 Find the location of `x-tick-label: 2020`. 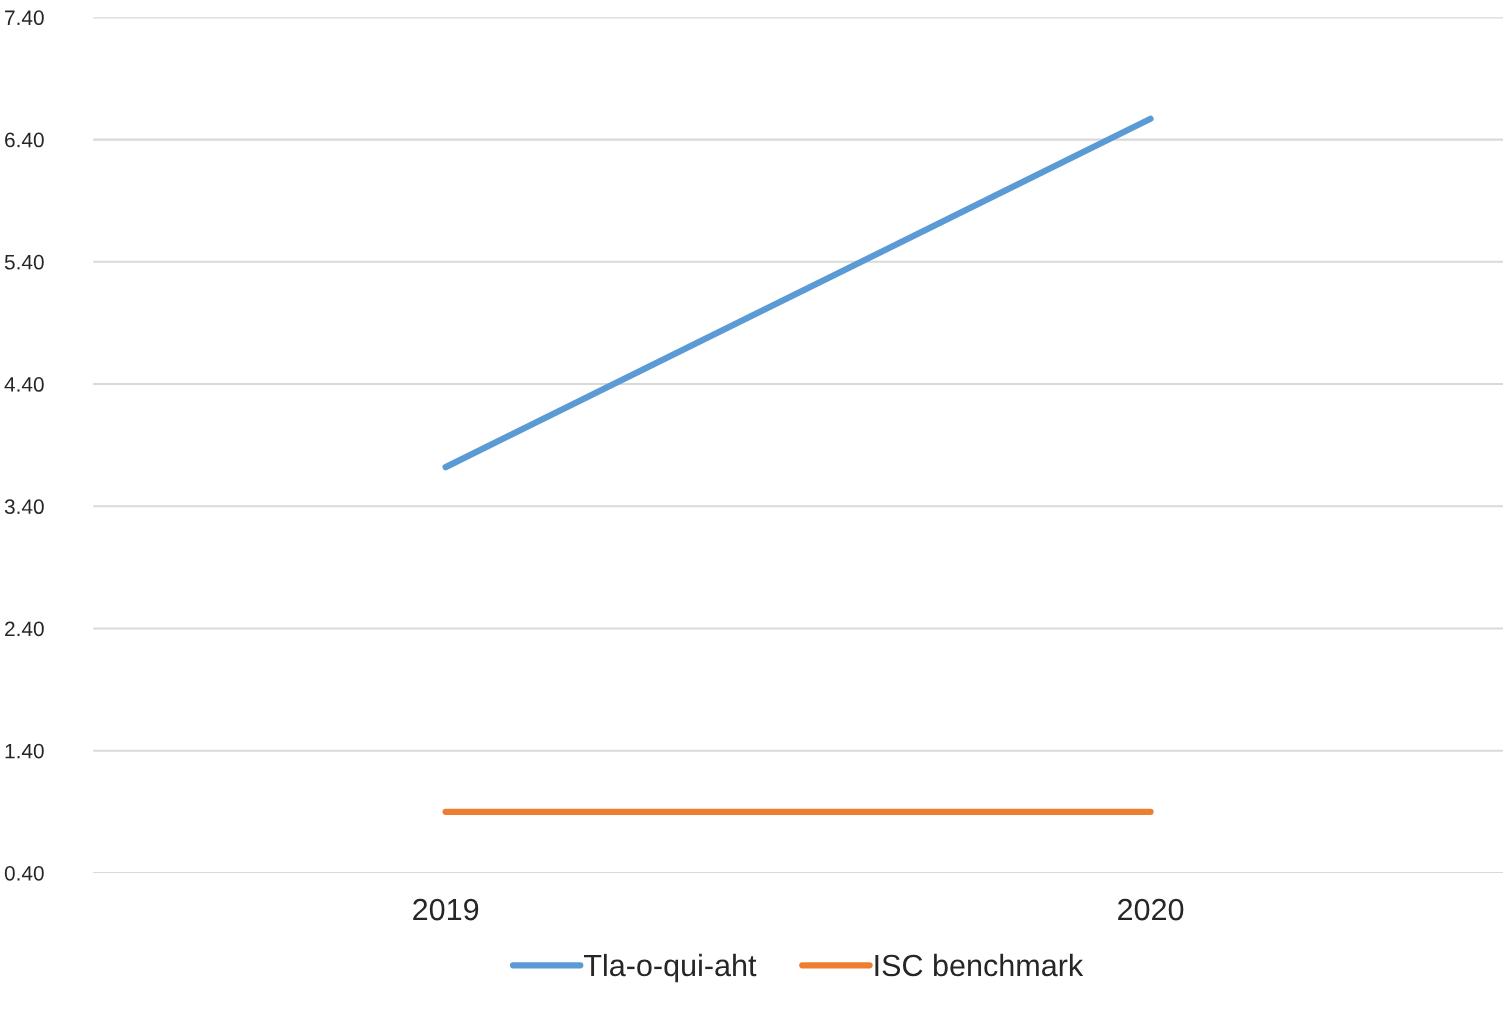

x-tick-label: 2020 is located at coordinates (1151, 909).